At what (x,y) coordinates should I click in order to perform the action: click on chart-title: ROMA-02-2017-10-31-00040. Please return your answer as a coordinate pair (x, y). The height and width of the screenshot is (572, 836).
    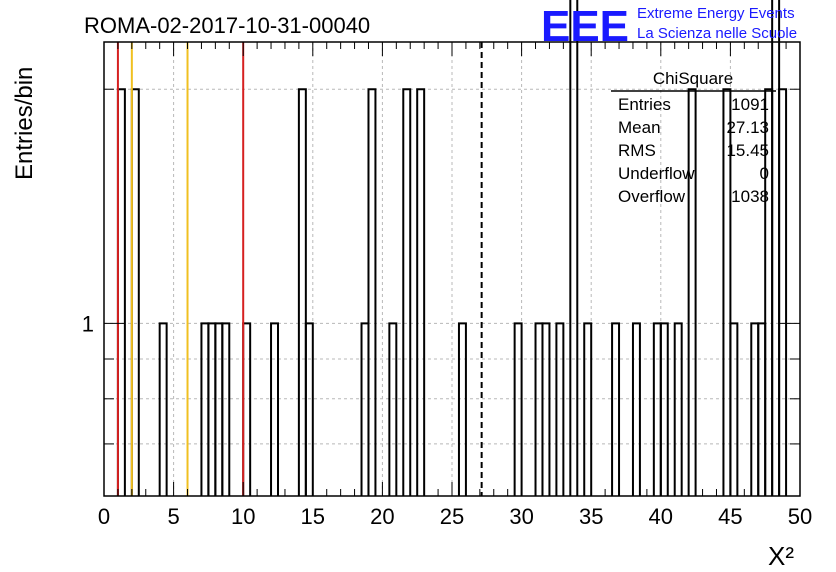
    Looking at the image, I should click on (227, 25).